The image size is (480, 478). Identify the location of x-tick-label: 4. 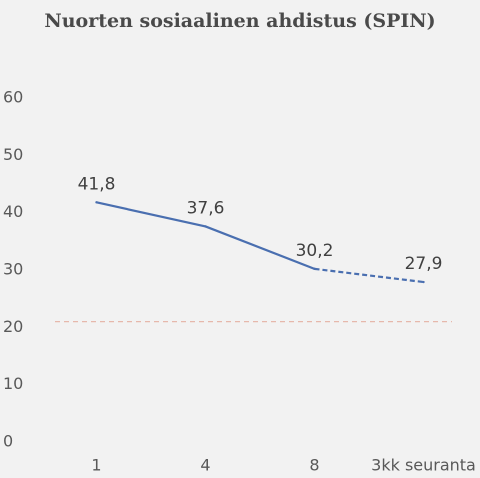
(205, 465).